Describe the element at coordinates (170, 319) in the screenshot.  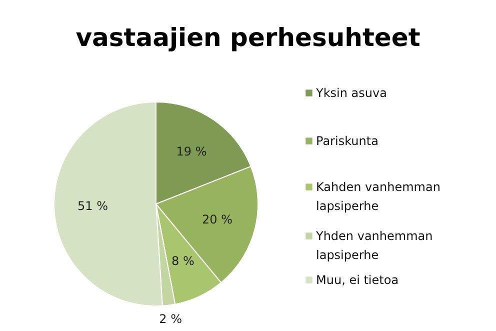
I see `data-label: 2 %` at that location.